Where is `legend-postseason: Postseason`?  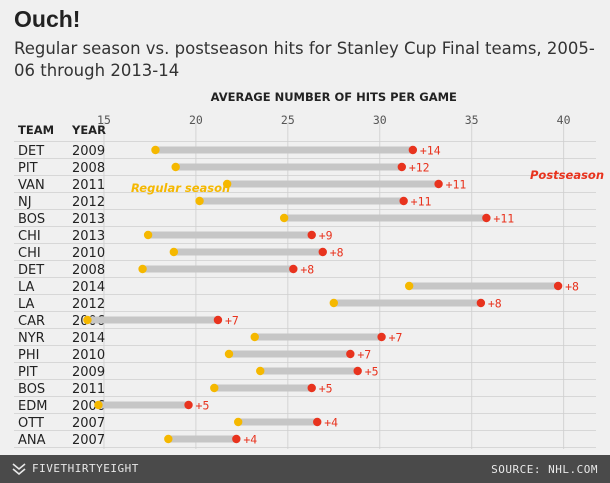
legend-postseason: Postseason is located at coordinates (567, 175).